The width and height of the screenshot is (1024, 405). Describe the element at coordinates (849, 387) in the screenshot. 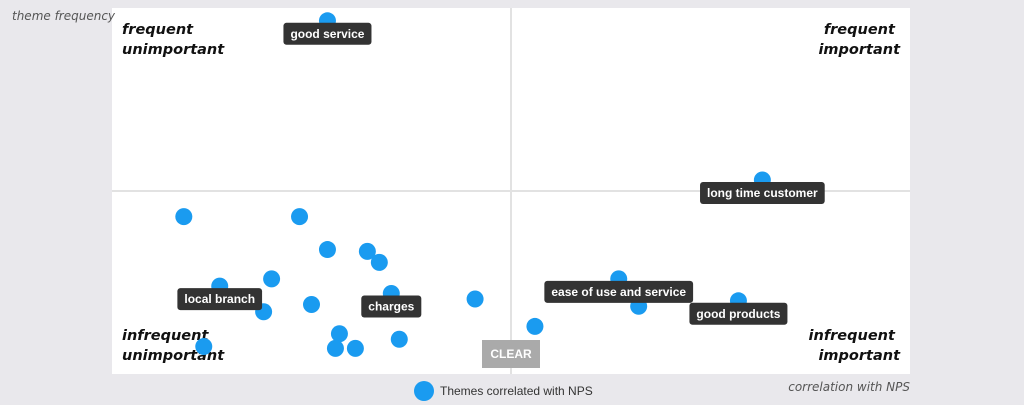

I see `x-axis-label: correlation with NPS` at that location.